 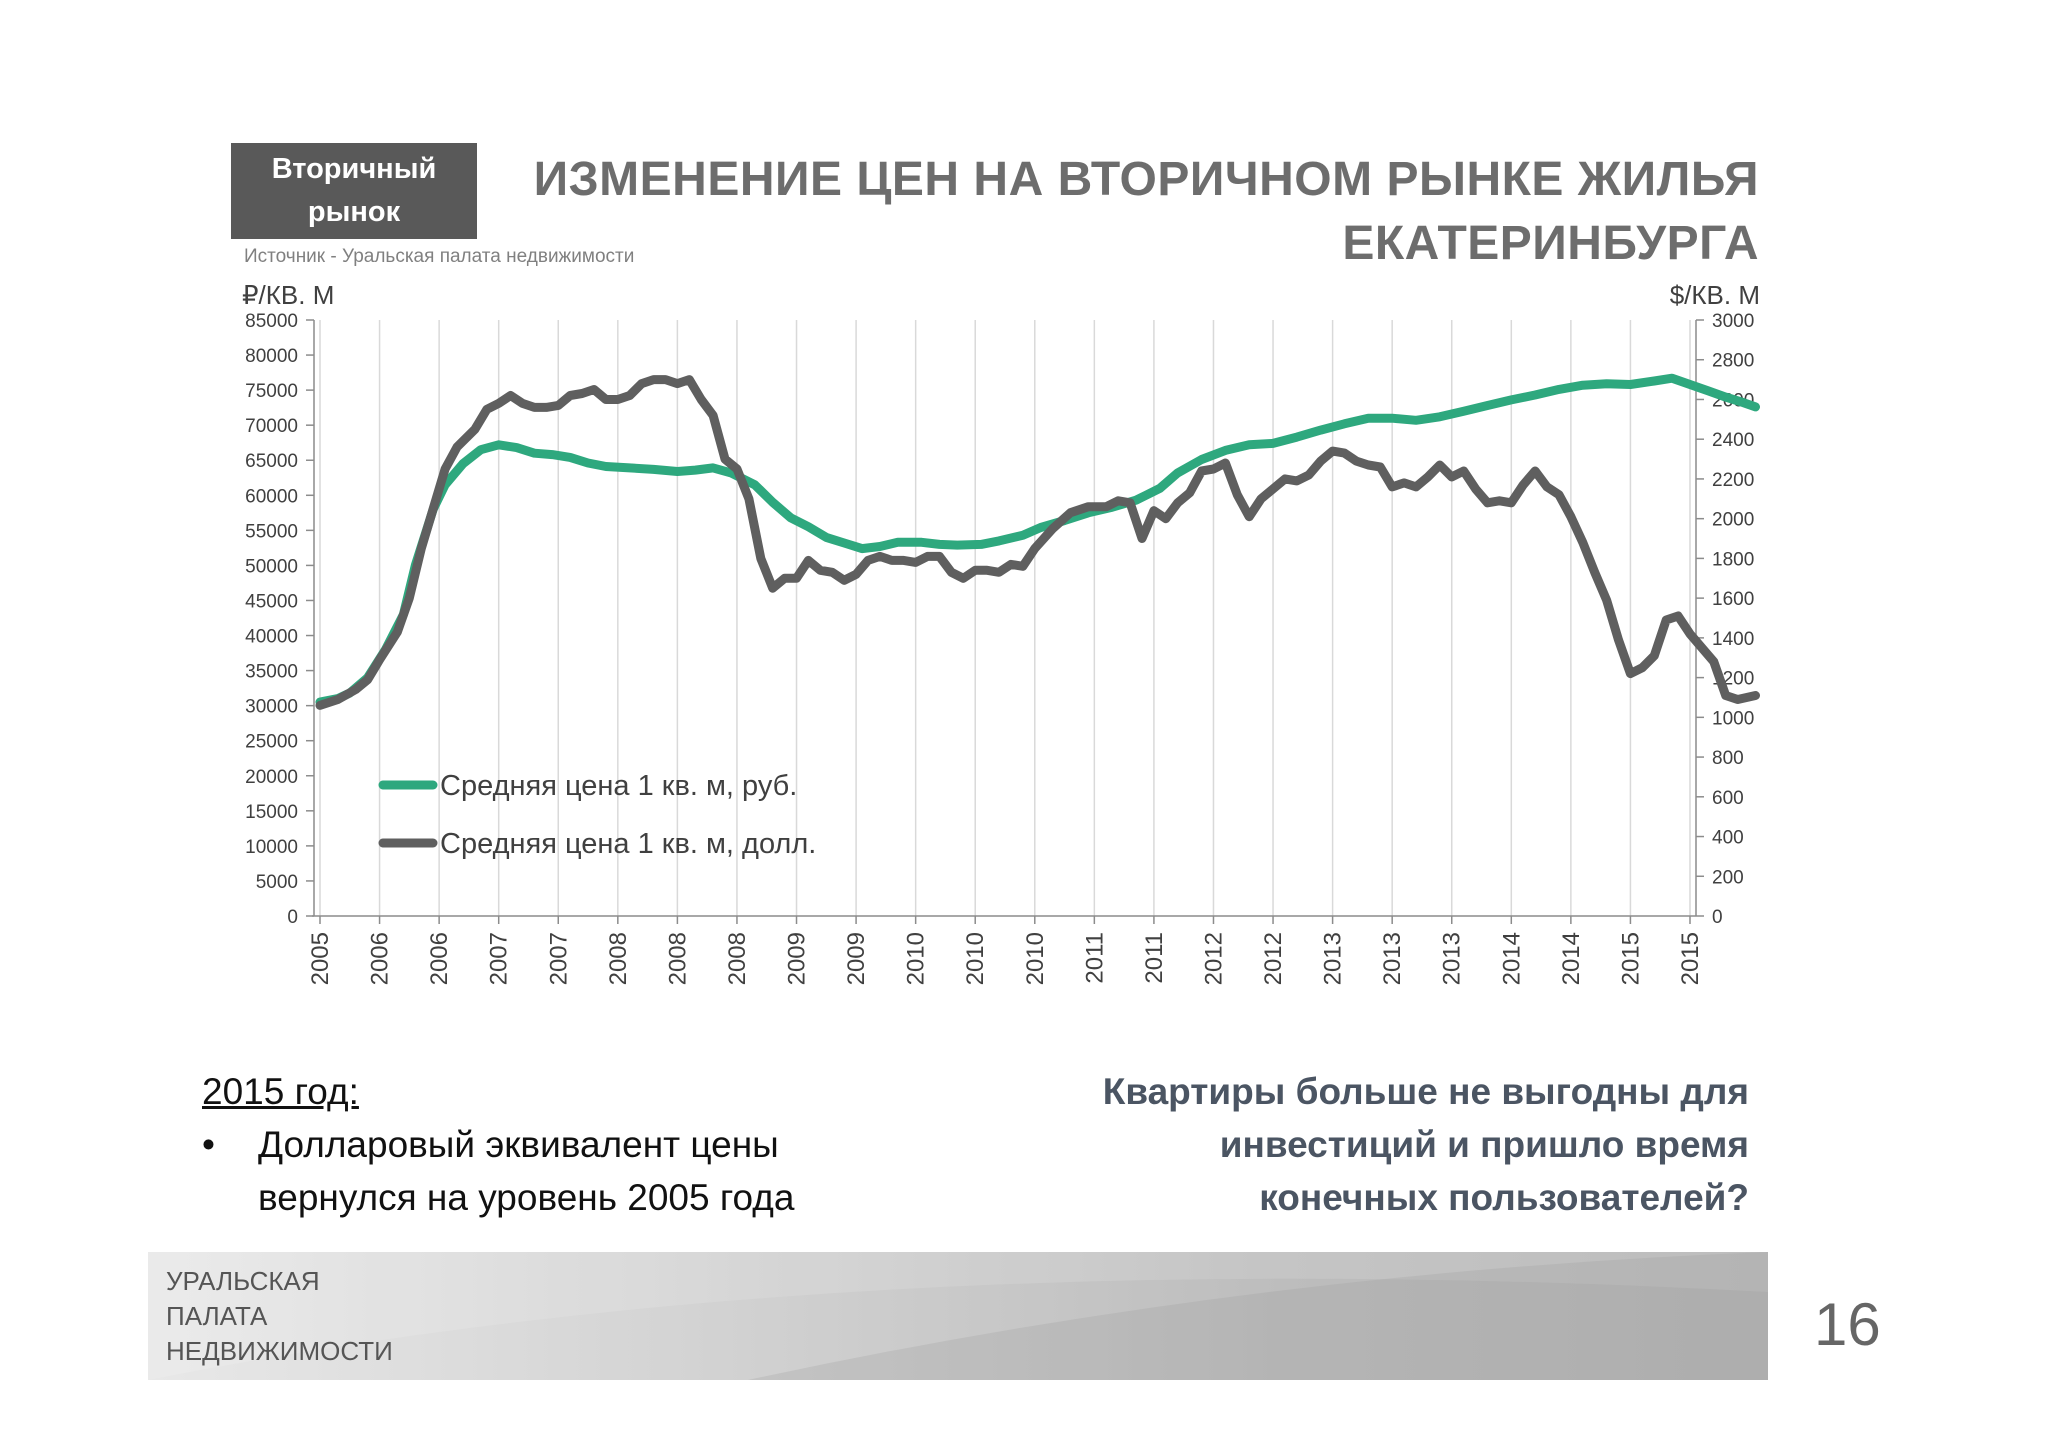 What do you see at coordinates (271, 707) in the screenshot?
I see `left-tick-label: 30000` at bounding box center [271, 707].